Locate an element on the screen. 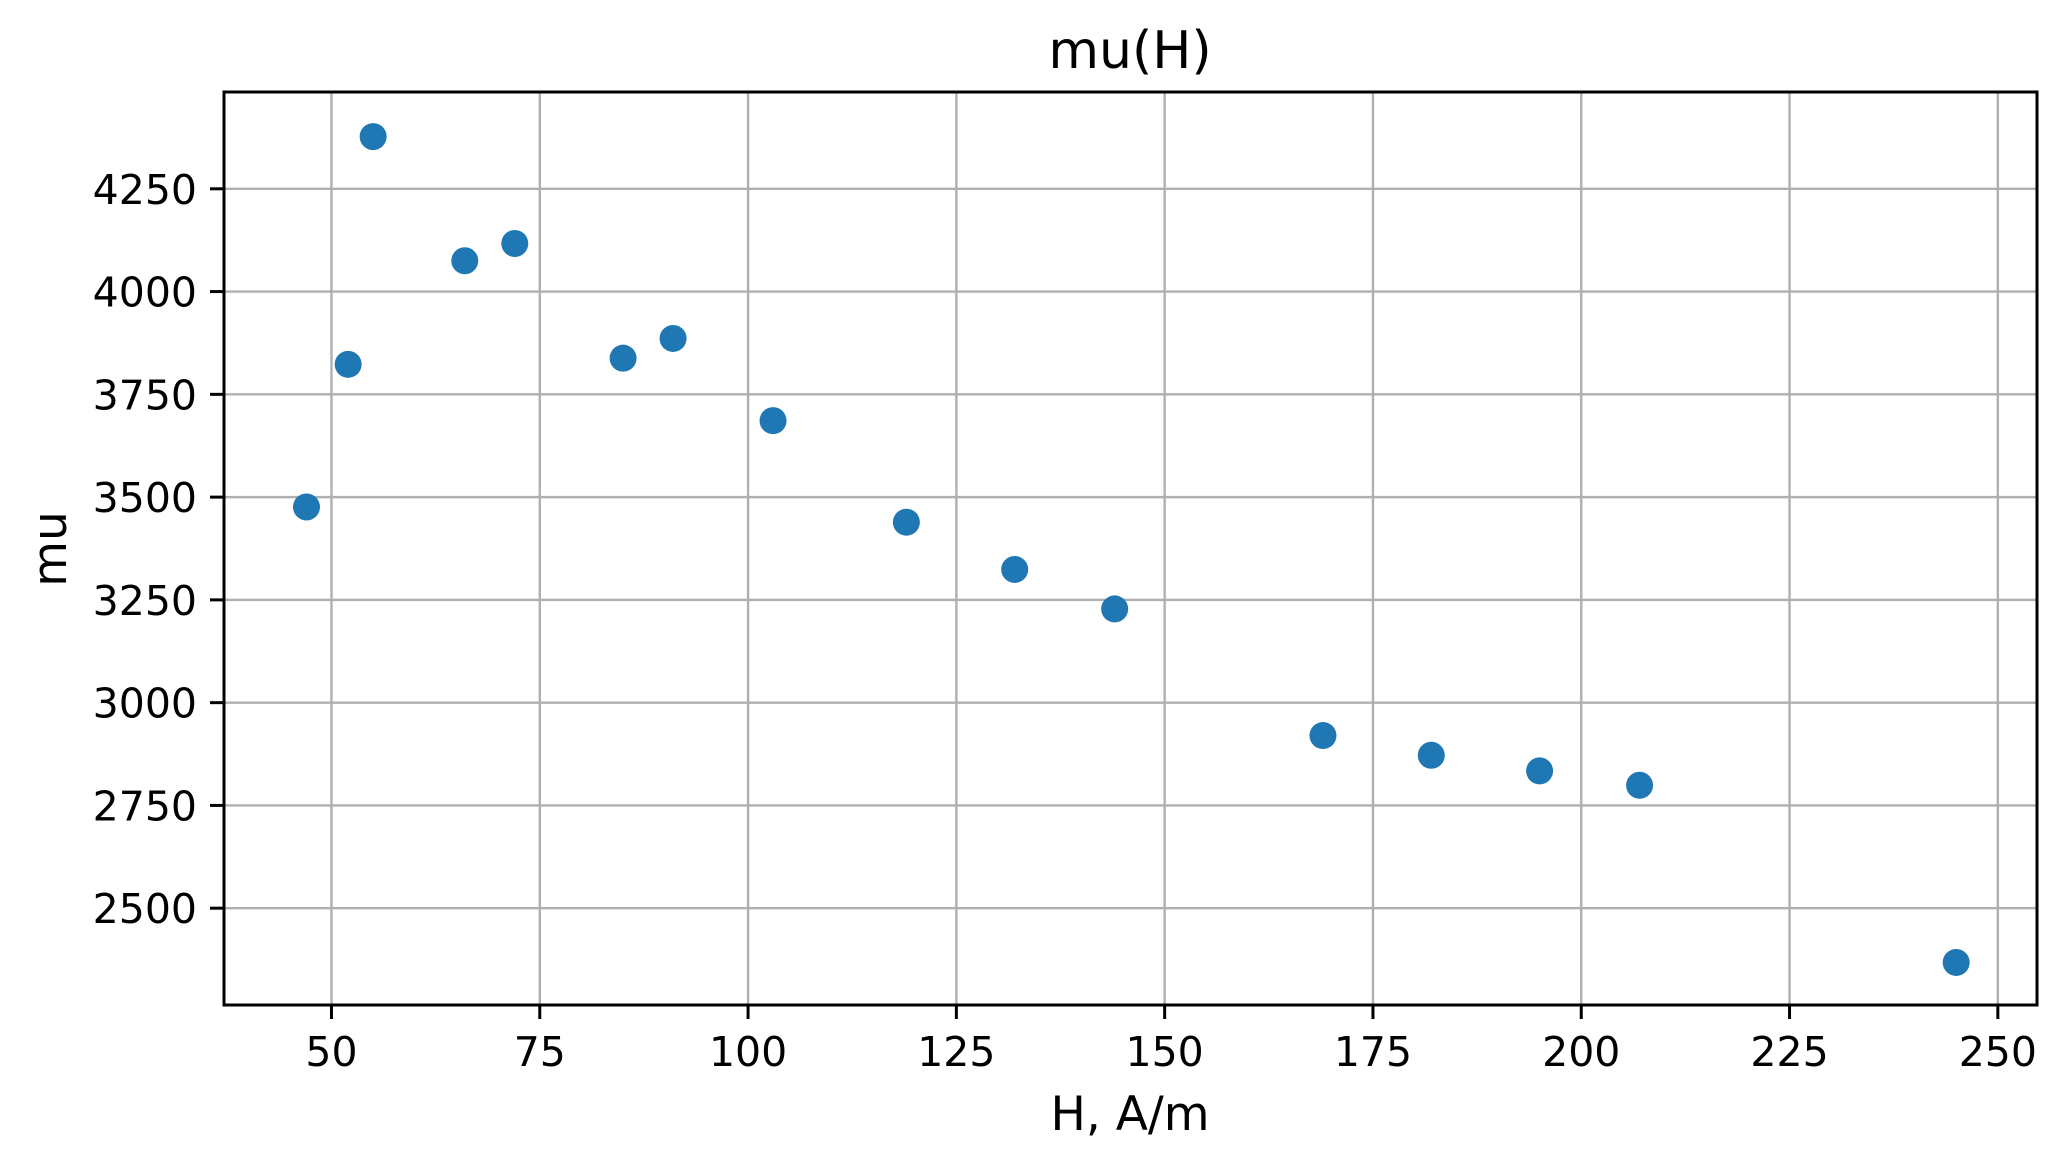 This screenshot has width=2067, height=1166. x-tick-label: 225 is located at coordinates (1789, 1052).